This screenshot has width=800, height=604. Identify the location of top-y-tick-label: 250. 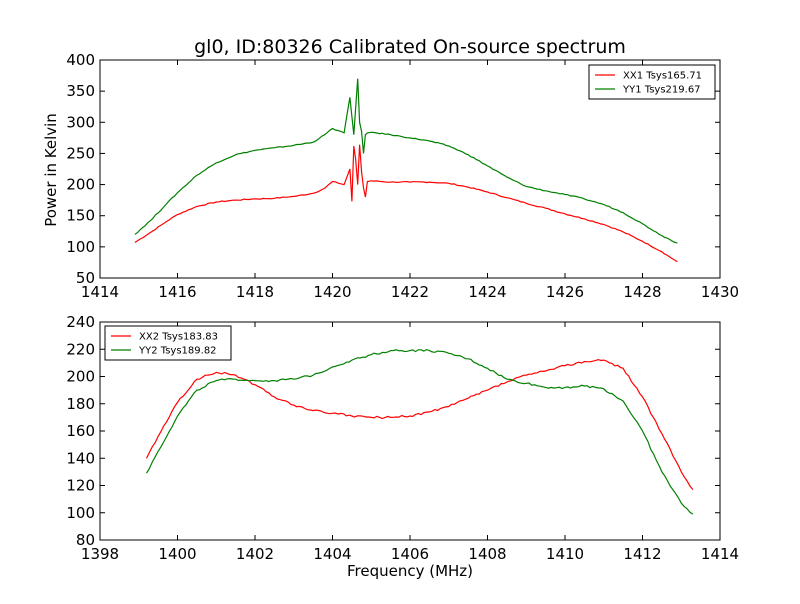
(80, 153).